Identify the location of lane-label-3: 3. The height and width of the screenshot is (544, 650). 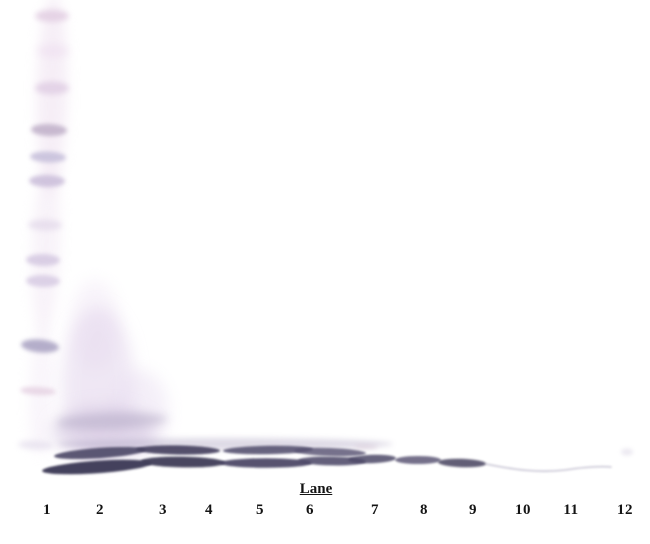
(163, 510).